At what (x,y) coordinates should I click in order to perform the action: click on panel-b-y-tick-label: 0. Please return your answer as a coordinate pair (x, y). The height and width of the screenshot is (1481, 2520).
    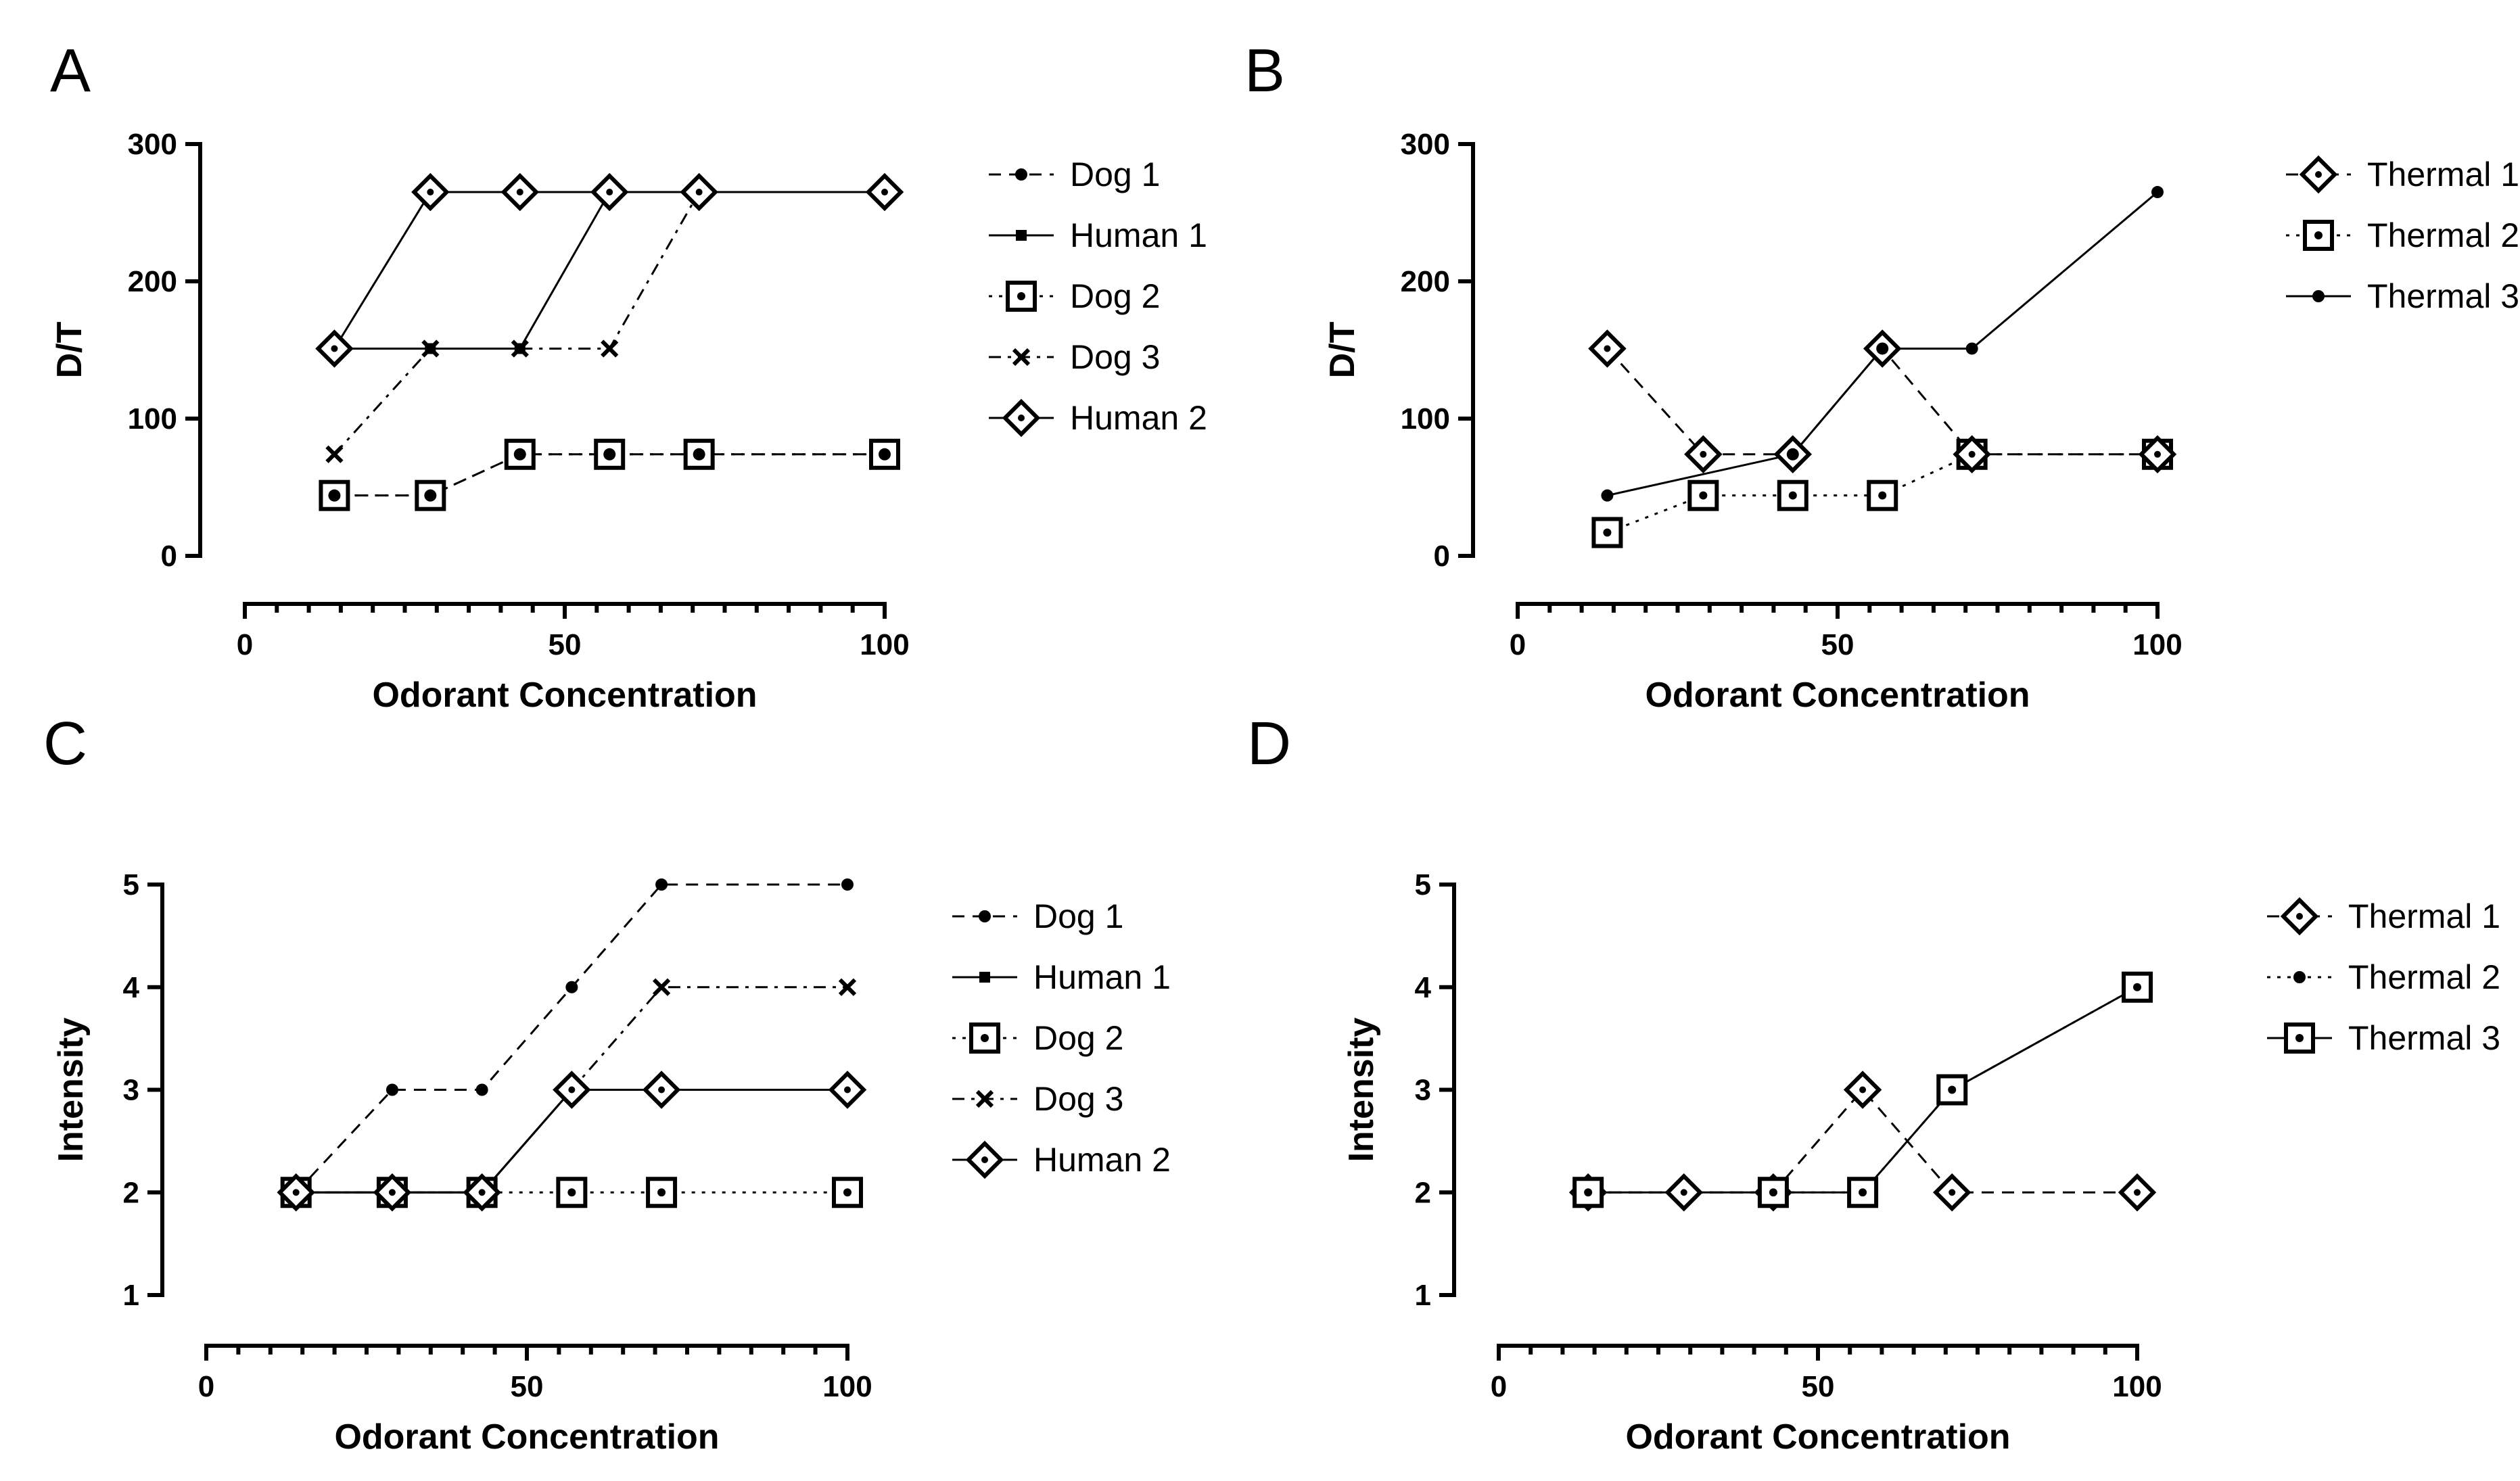
    Looking at the image, I should click on (1442, 556).